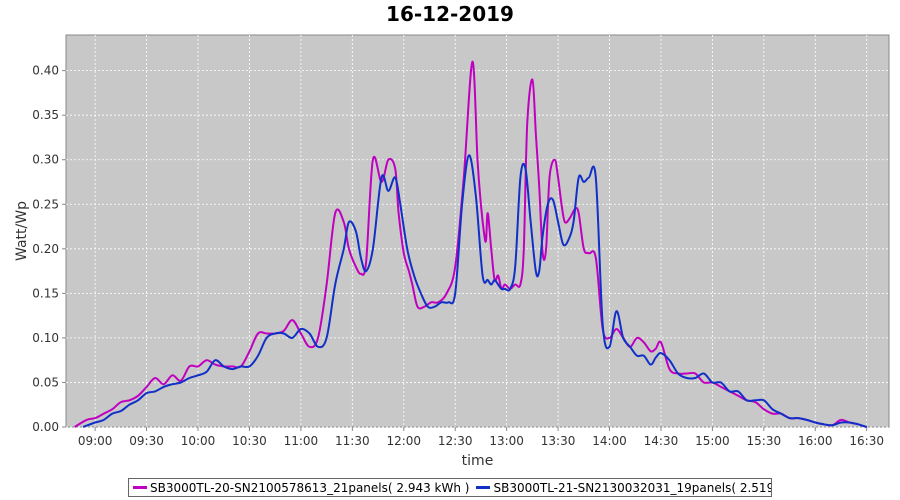  What do you see at coordinates (301, 441) in the screenshot?
I see `x-tick-label: 11:00` at bounding box center [301, 441].